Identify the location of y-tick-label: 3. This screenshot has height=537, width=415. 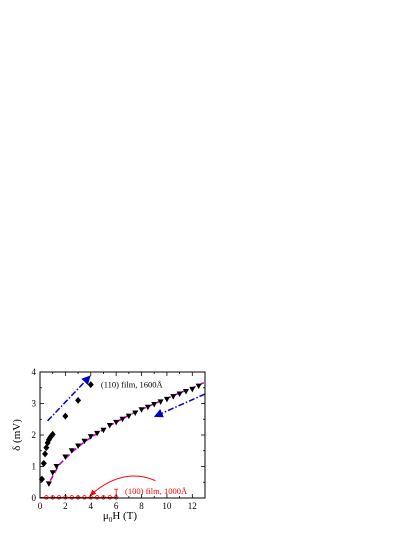
(34, 404).